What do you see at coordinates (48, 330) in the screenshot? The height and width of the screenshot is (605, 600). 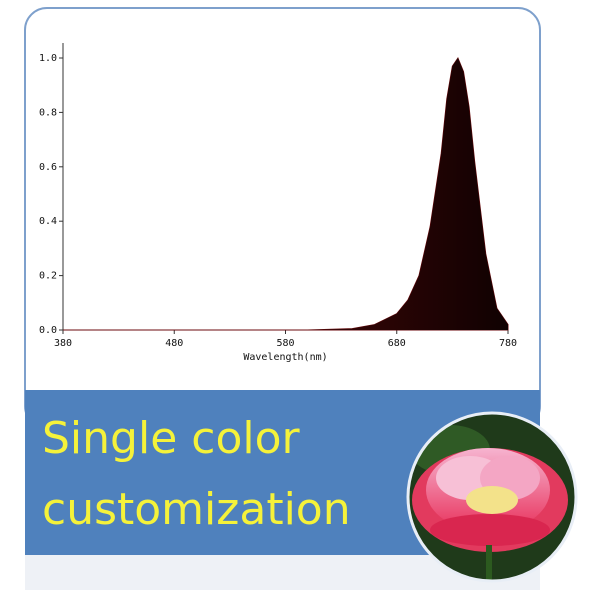 I see `y-tick-label: 0.0` at bounding box center [48, 330].